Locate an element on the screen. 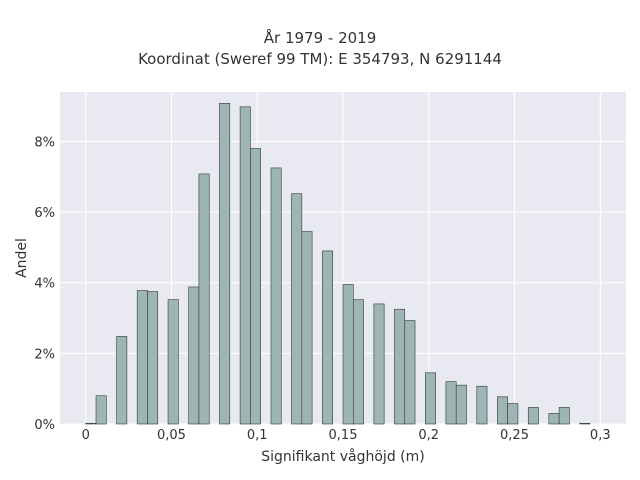 The height and width of the screenshot is (480, 640). x-axis-label: Signifikant våghöjd (m) is located at coordinates (342, 456).